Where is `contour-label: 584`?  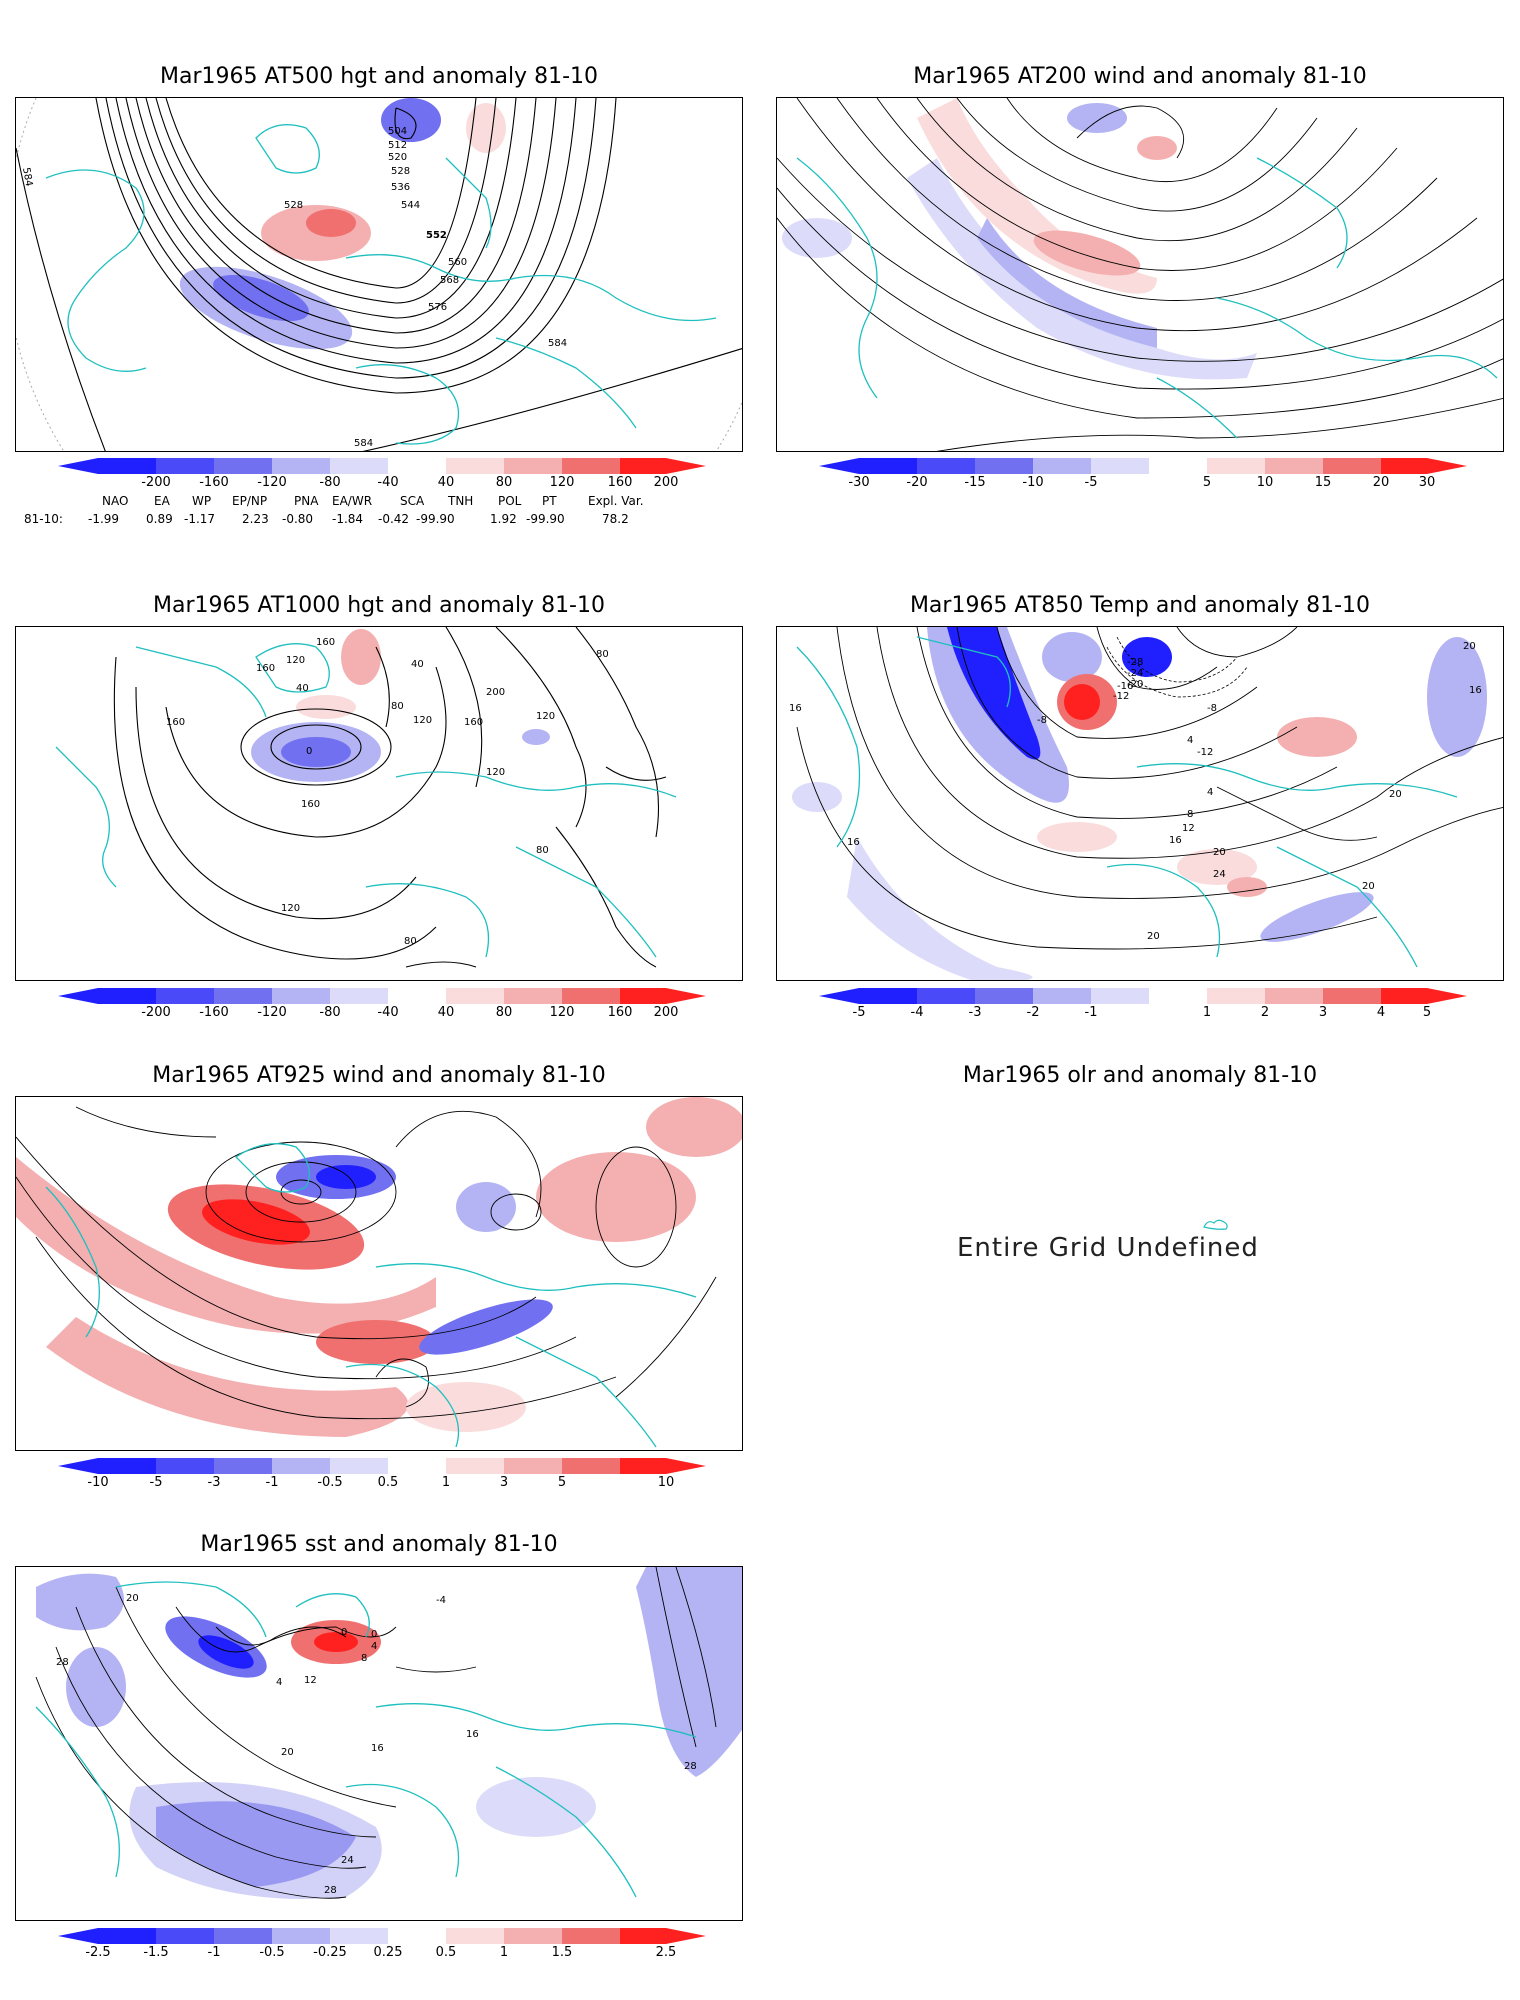 contour-label: 584 is located at coordinates (27, 177).